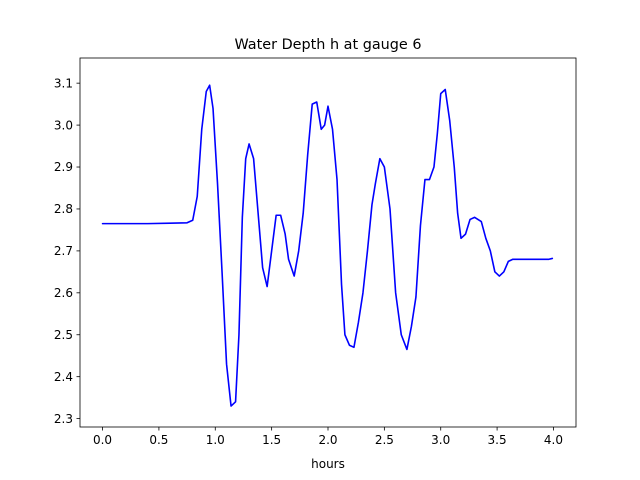 Image resolution: width=640 pixels, height=480 pixels. Describe the element at coordinates (497, 440) in the screenshot. I see `x-tick-label: 3.5` at that location.